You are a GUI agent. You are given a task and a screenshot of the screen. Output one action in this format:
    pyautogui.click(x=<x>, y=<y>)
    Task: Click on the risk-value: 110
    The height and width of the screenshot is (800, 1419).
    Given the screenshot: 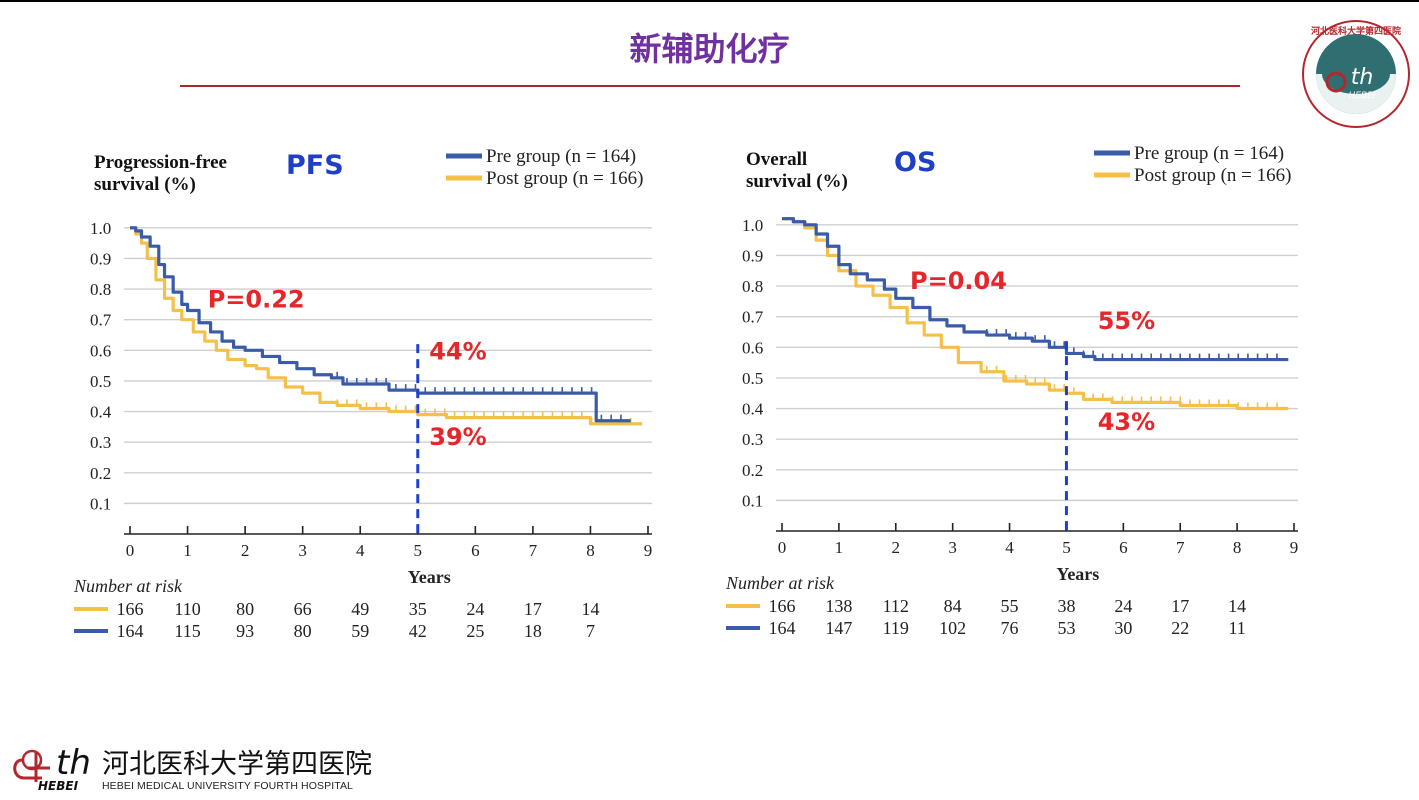 What is the action you would take?
    pyautogui.click(x=187, y=609)
    